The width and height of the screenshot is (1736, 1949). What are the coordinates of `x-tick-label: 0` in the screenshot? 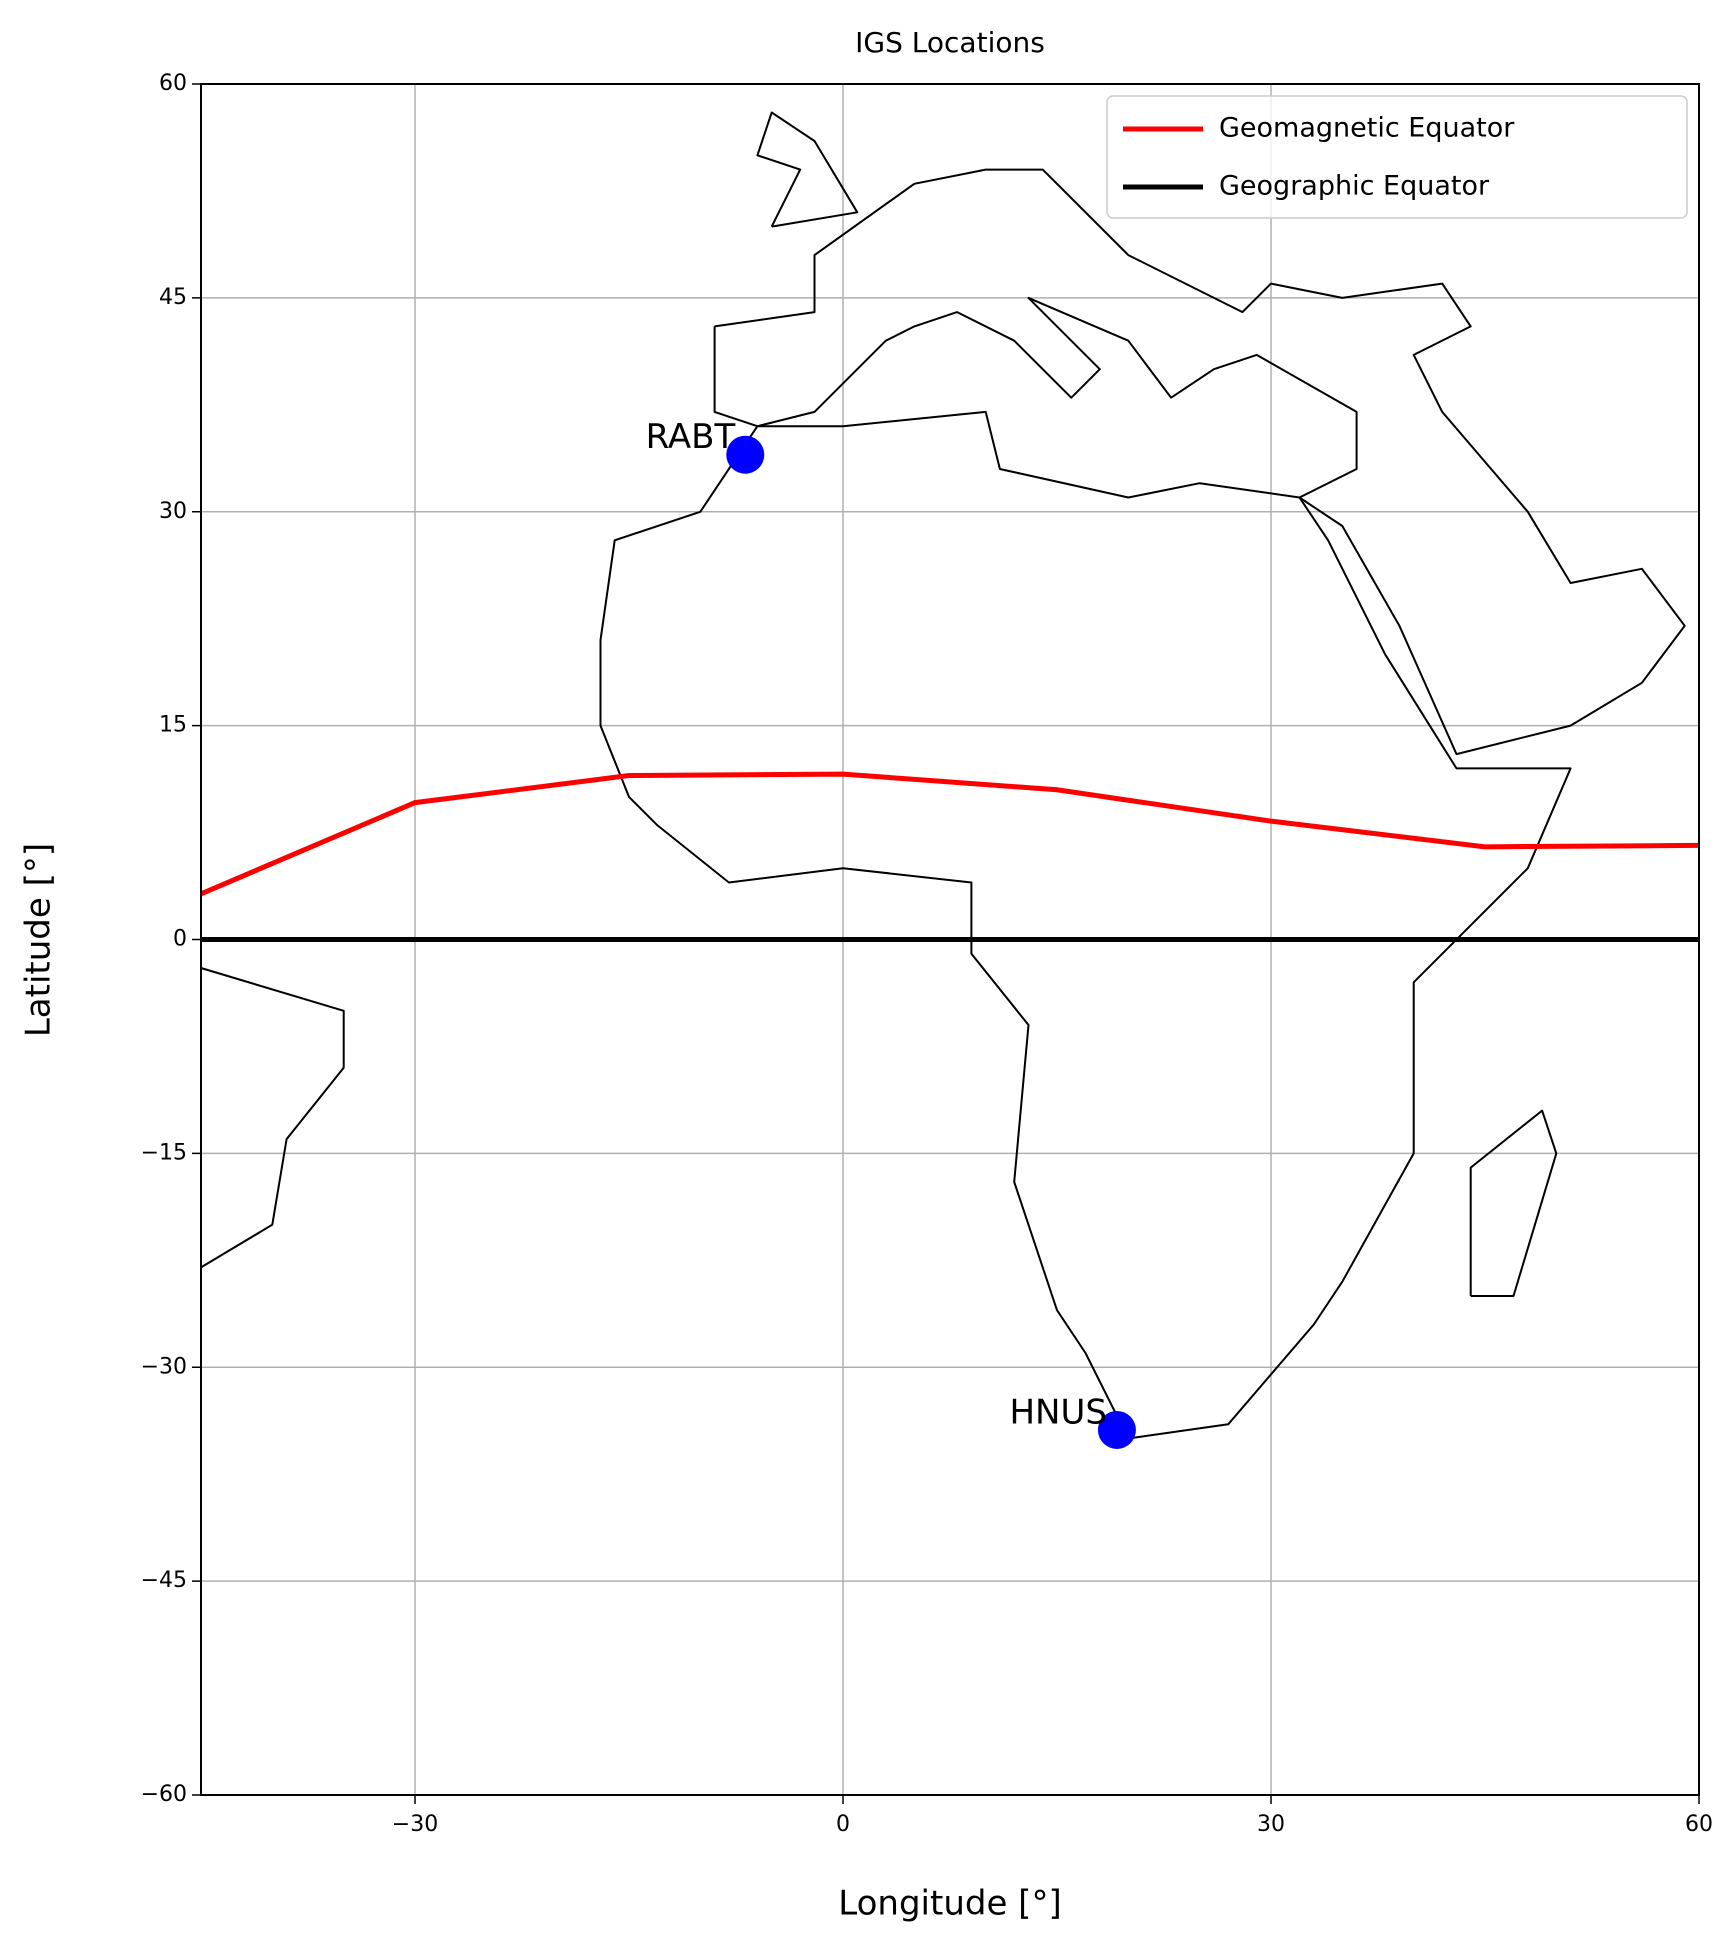 It's located at (843, 1824).